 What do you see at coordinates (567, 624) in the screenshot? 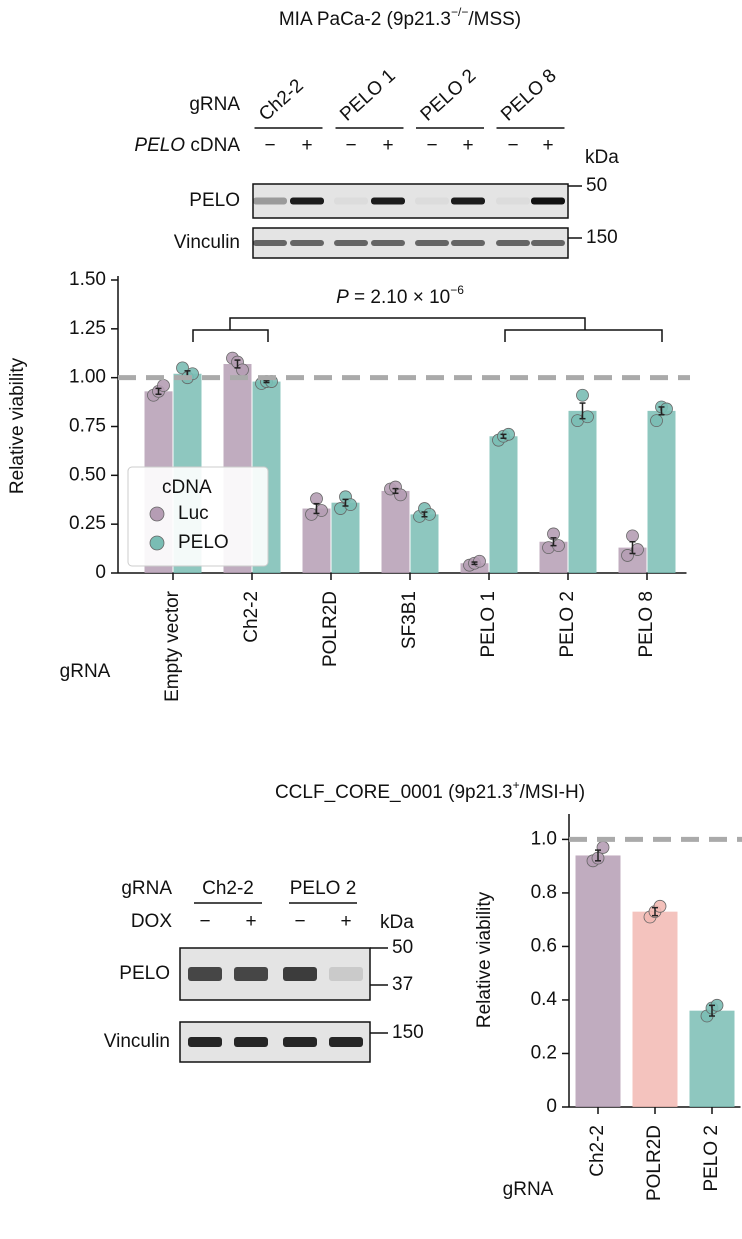
I see `x-tick-label: PELO 2` at bounding box center [567, 624].